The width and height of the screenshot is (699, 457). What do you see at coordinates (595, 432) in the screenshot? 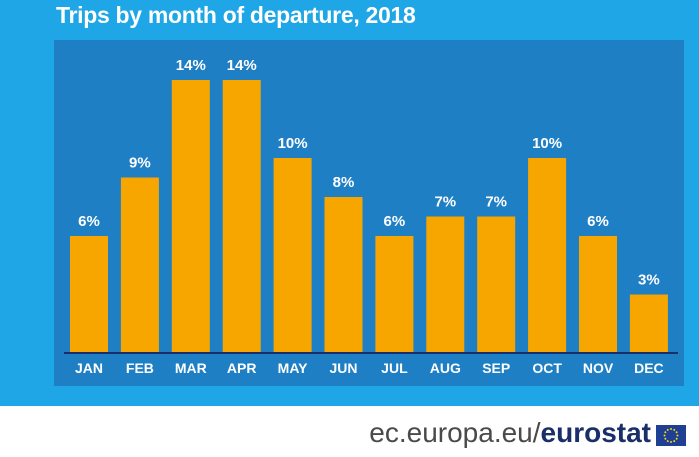
I see `source-brand: eurostat` at bounding box center [595, 432].